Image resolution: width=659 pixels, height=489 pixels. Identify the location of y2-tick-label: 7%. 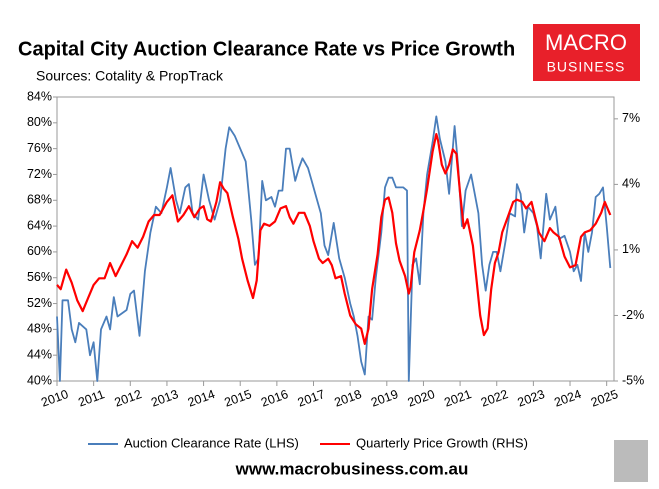
(631, 118).